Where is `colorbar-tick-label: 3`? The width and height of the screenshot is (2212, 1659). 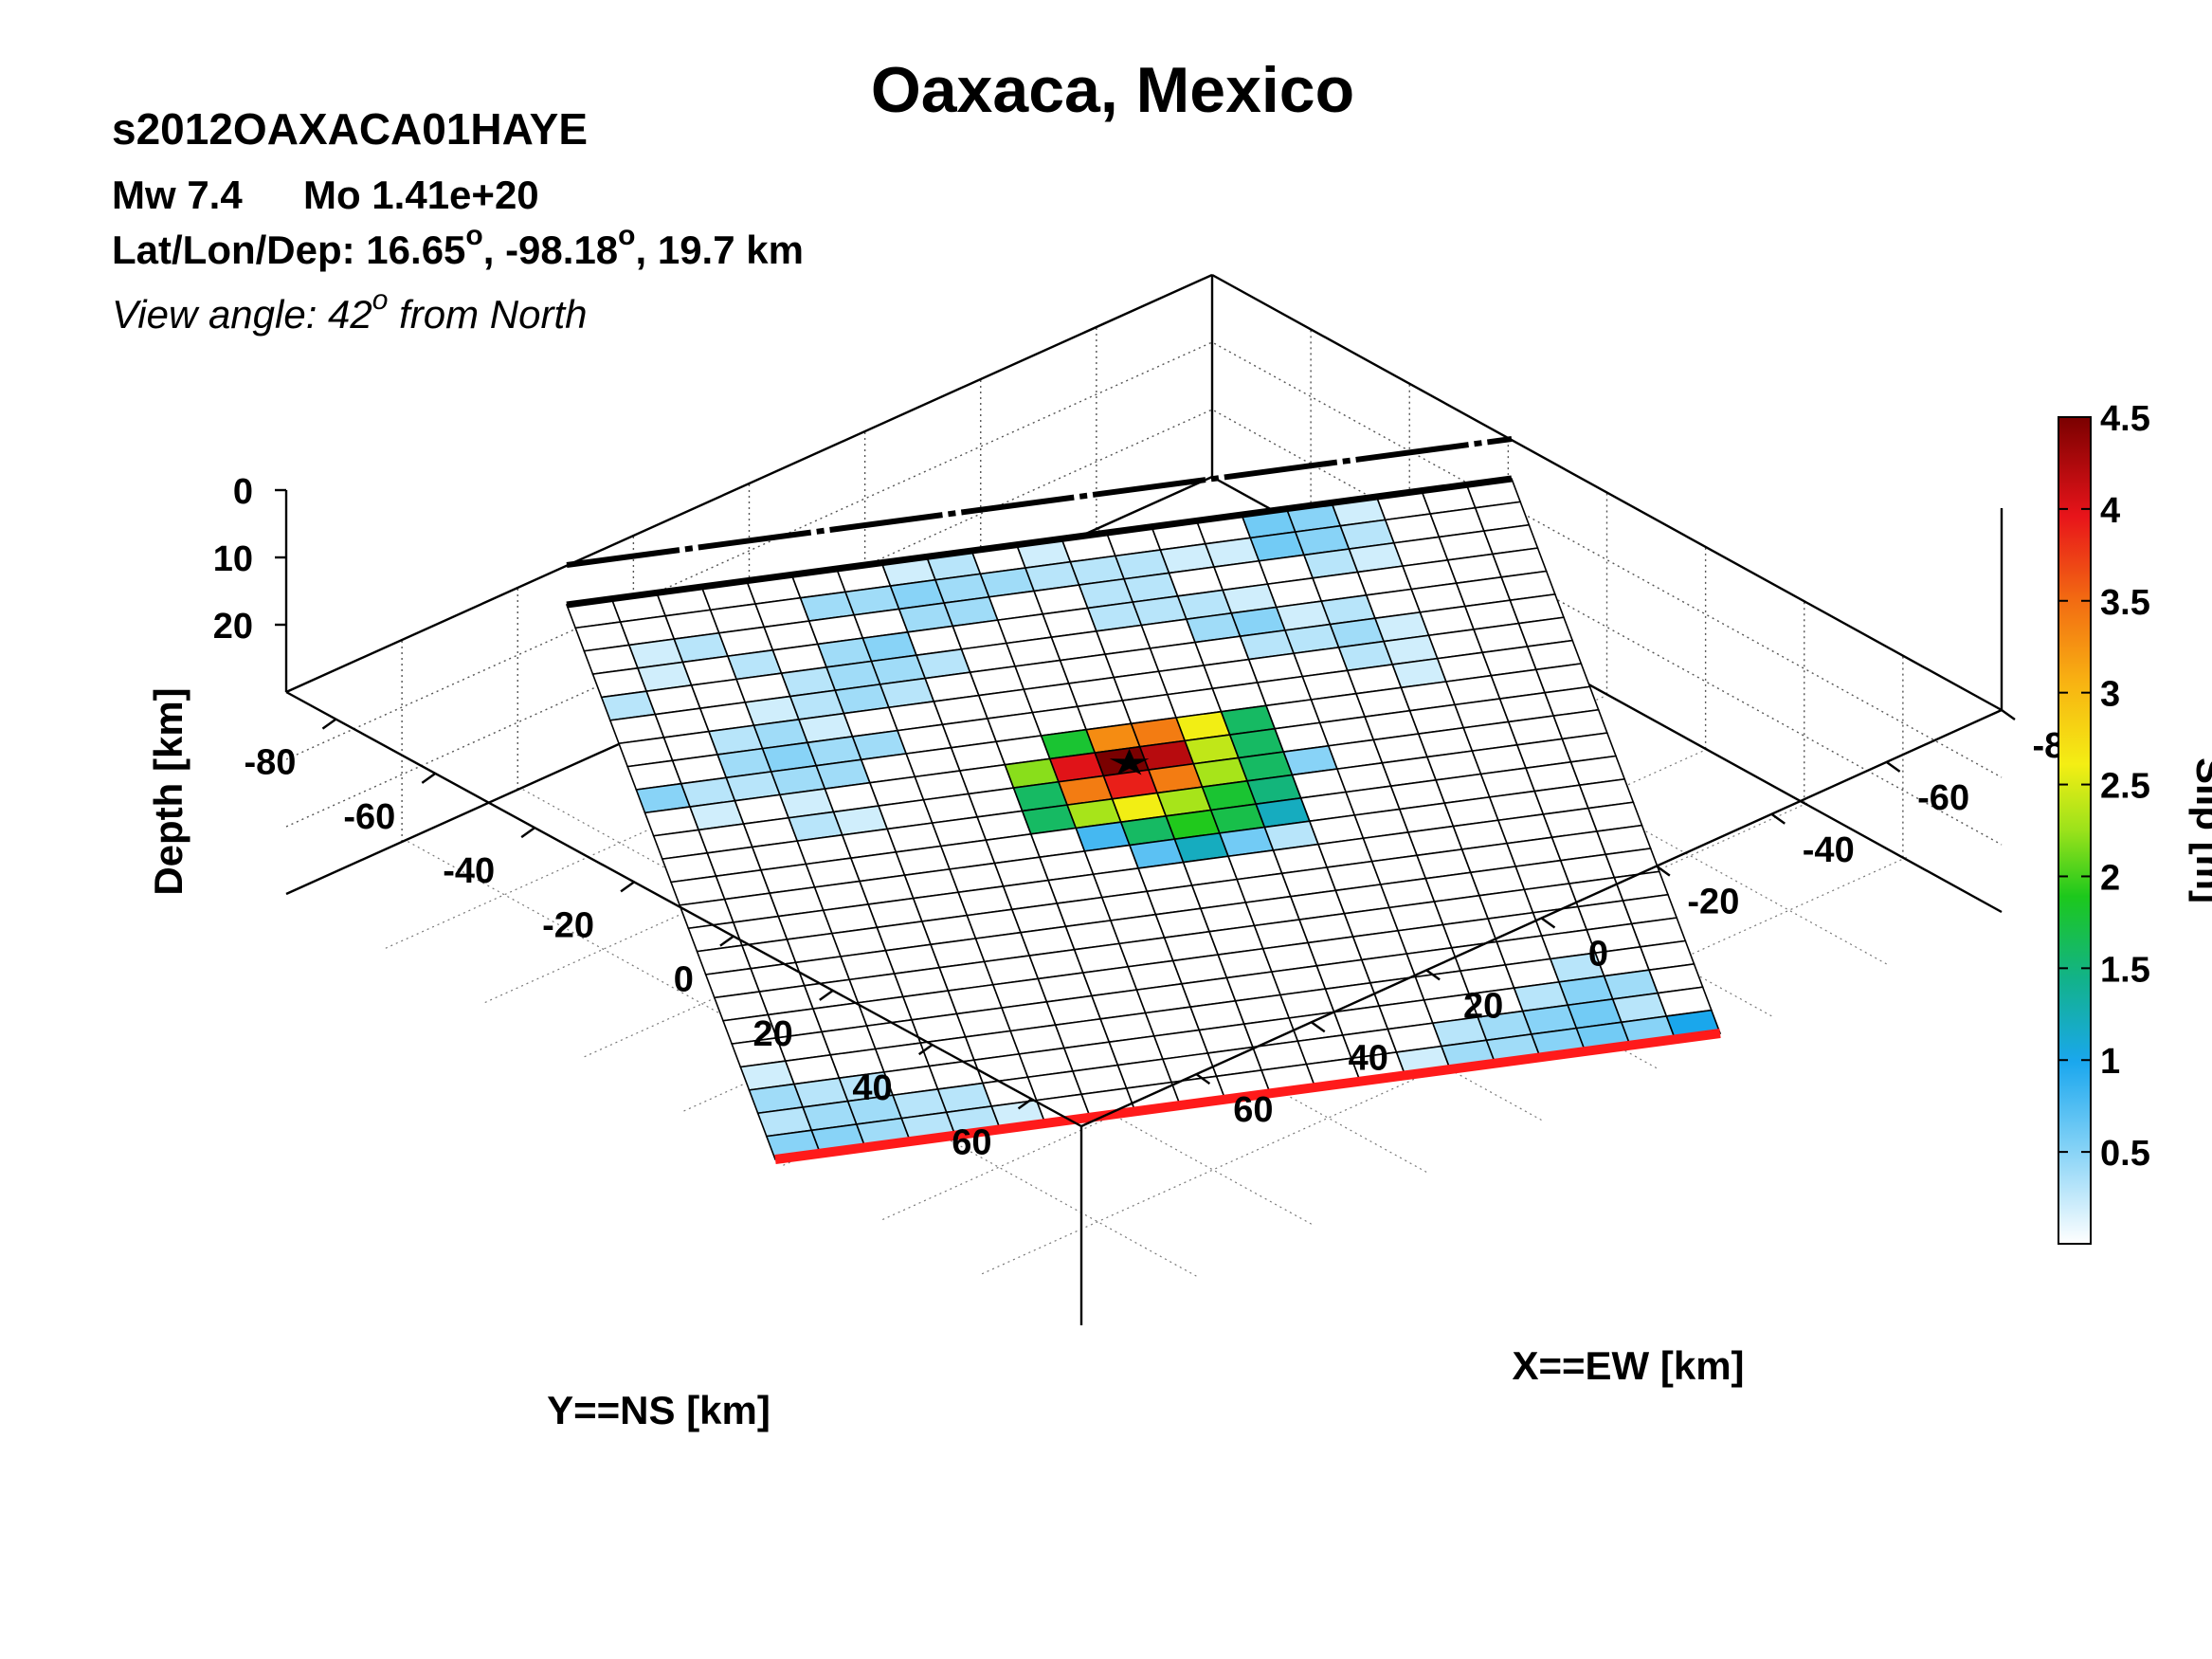
colorbar-tick-label: 3 is located at coordinates (2110, 695).